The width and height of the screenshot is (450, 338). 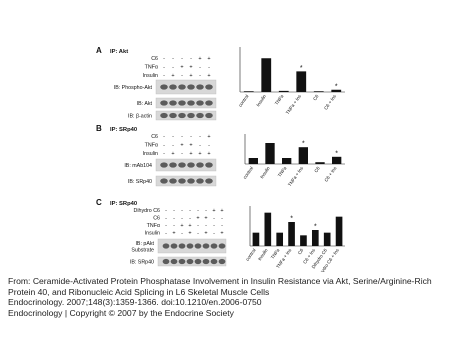 I want to click on treatment-name: Dihydro C6, so click(x=147, y=211).